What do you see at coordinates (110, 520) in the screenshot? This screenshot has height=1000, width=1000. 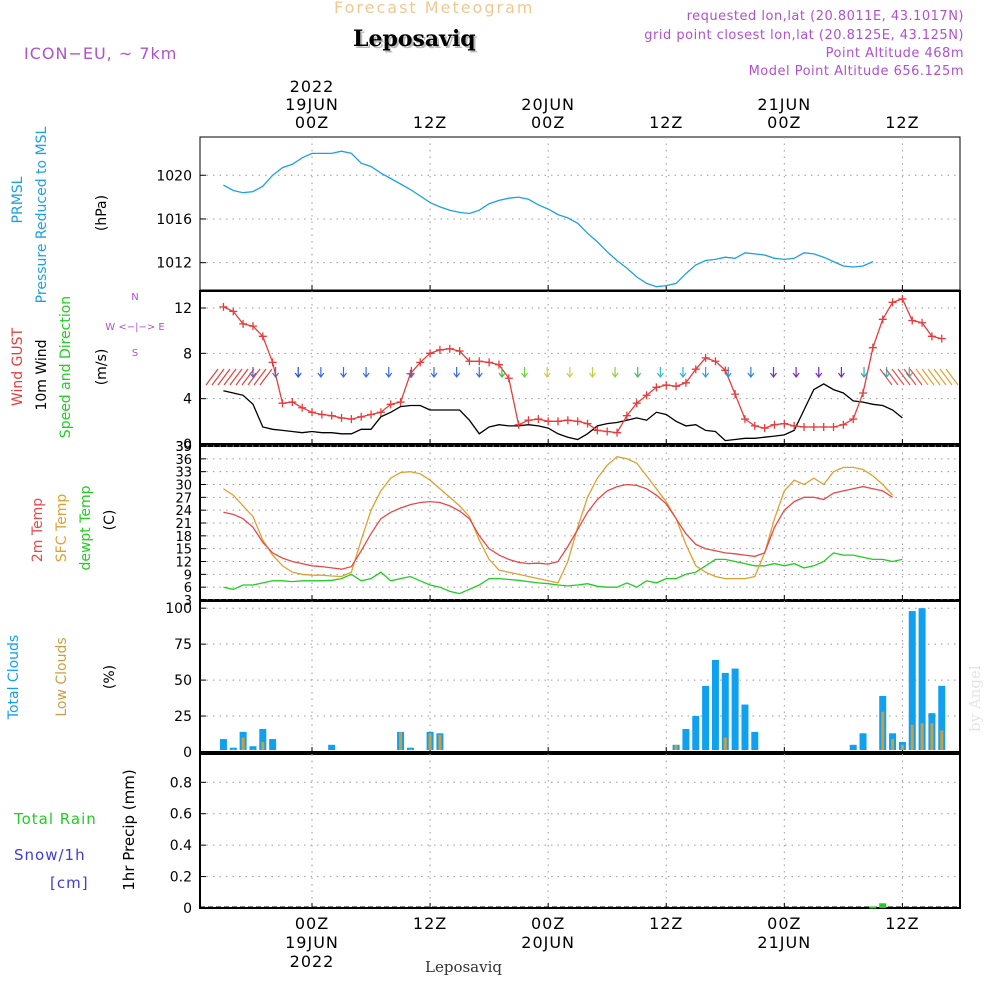 I see `temp-unit: (C)` at bounding box center [110, 520].